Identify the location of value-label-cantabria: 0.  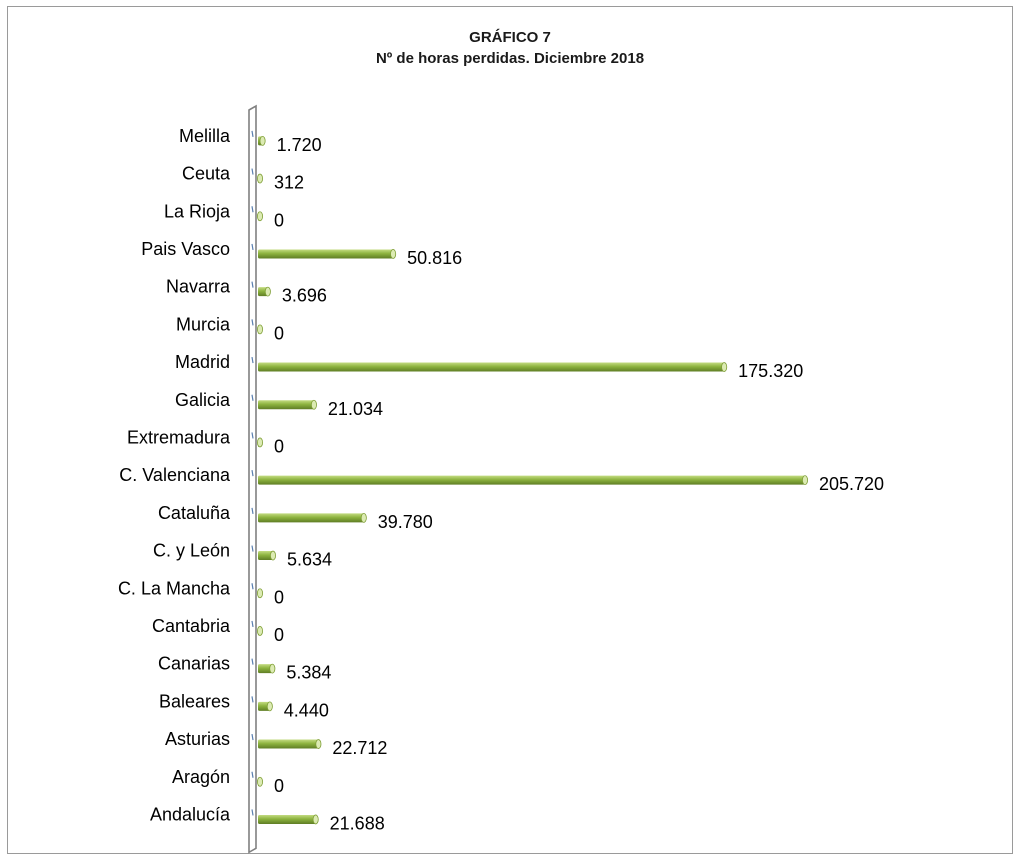
(279, 635).